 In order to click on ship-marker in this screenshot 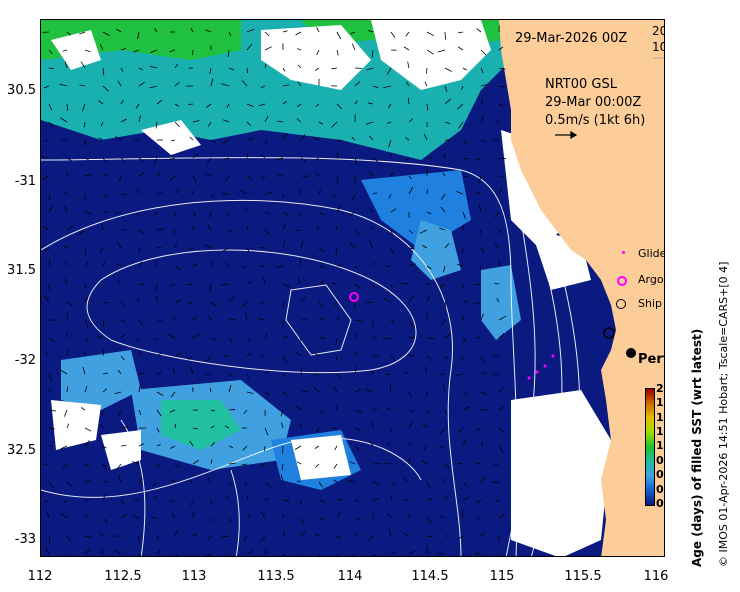, I will do `click(609, 333)`.